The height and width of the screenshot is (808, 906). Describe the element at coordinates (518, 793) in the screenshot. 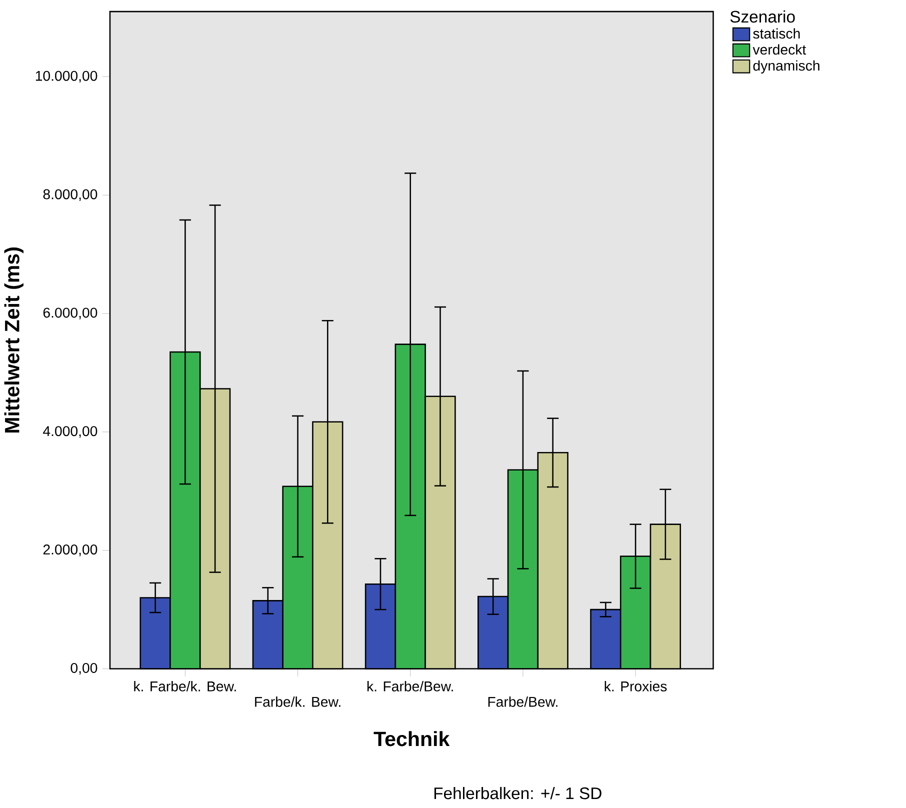

I see `text: Fehlerbalken: +/- 1 SD` at that location.